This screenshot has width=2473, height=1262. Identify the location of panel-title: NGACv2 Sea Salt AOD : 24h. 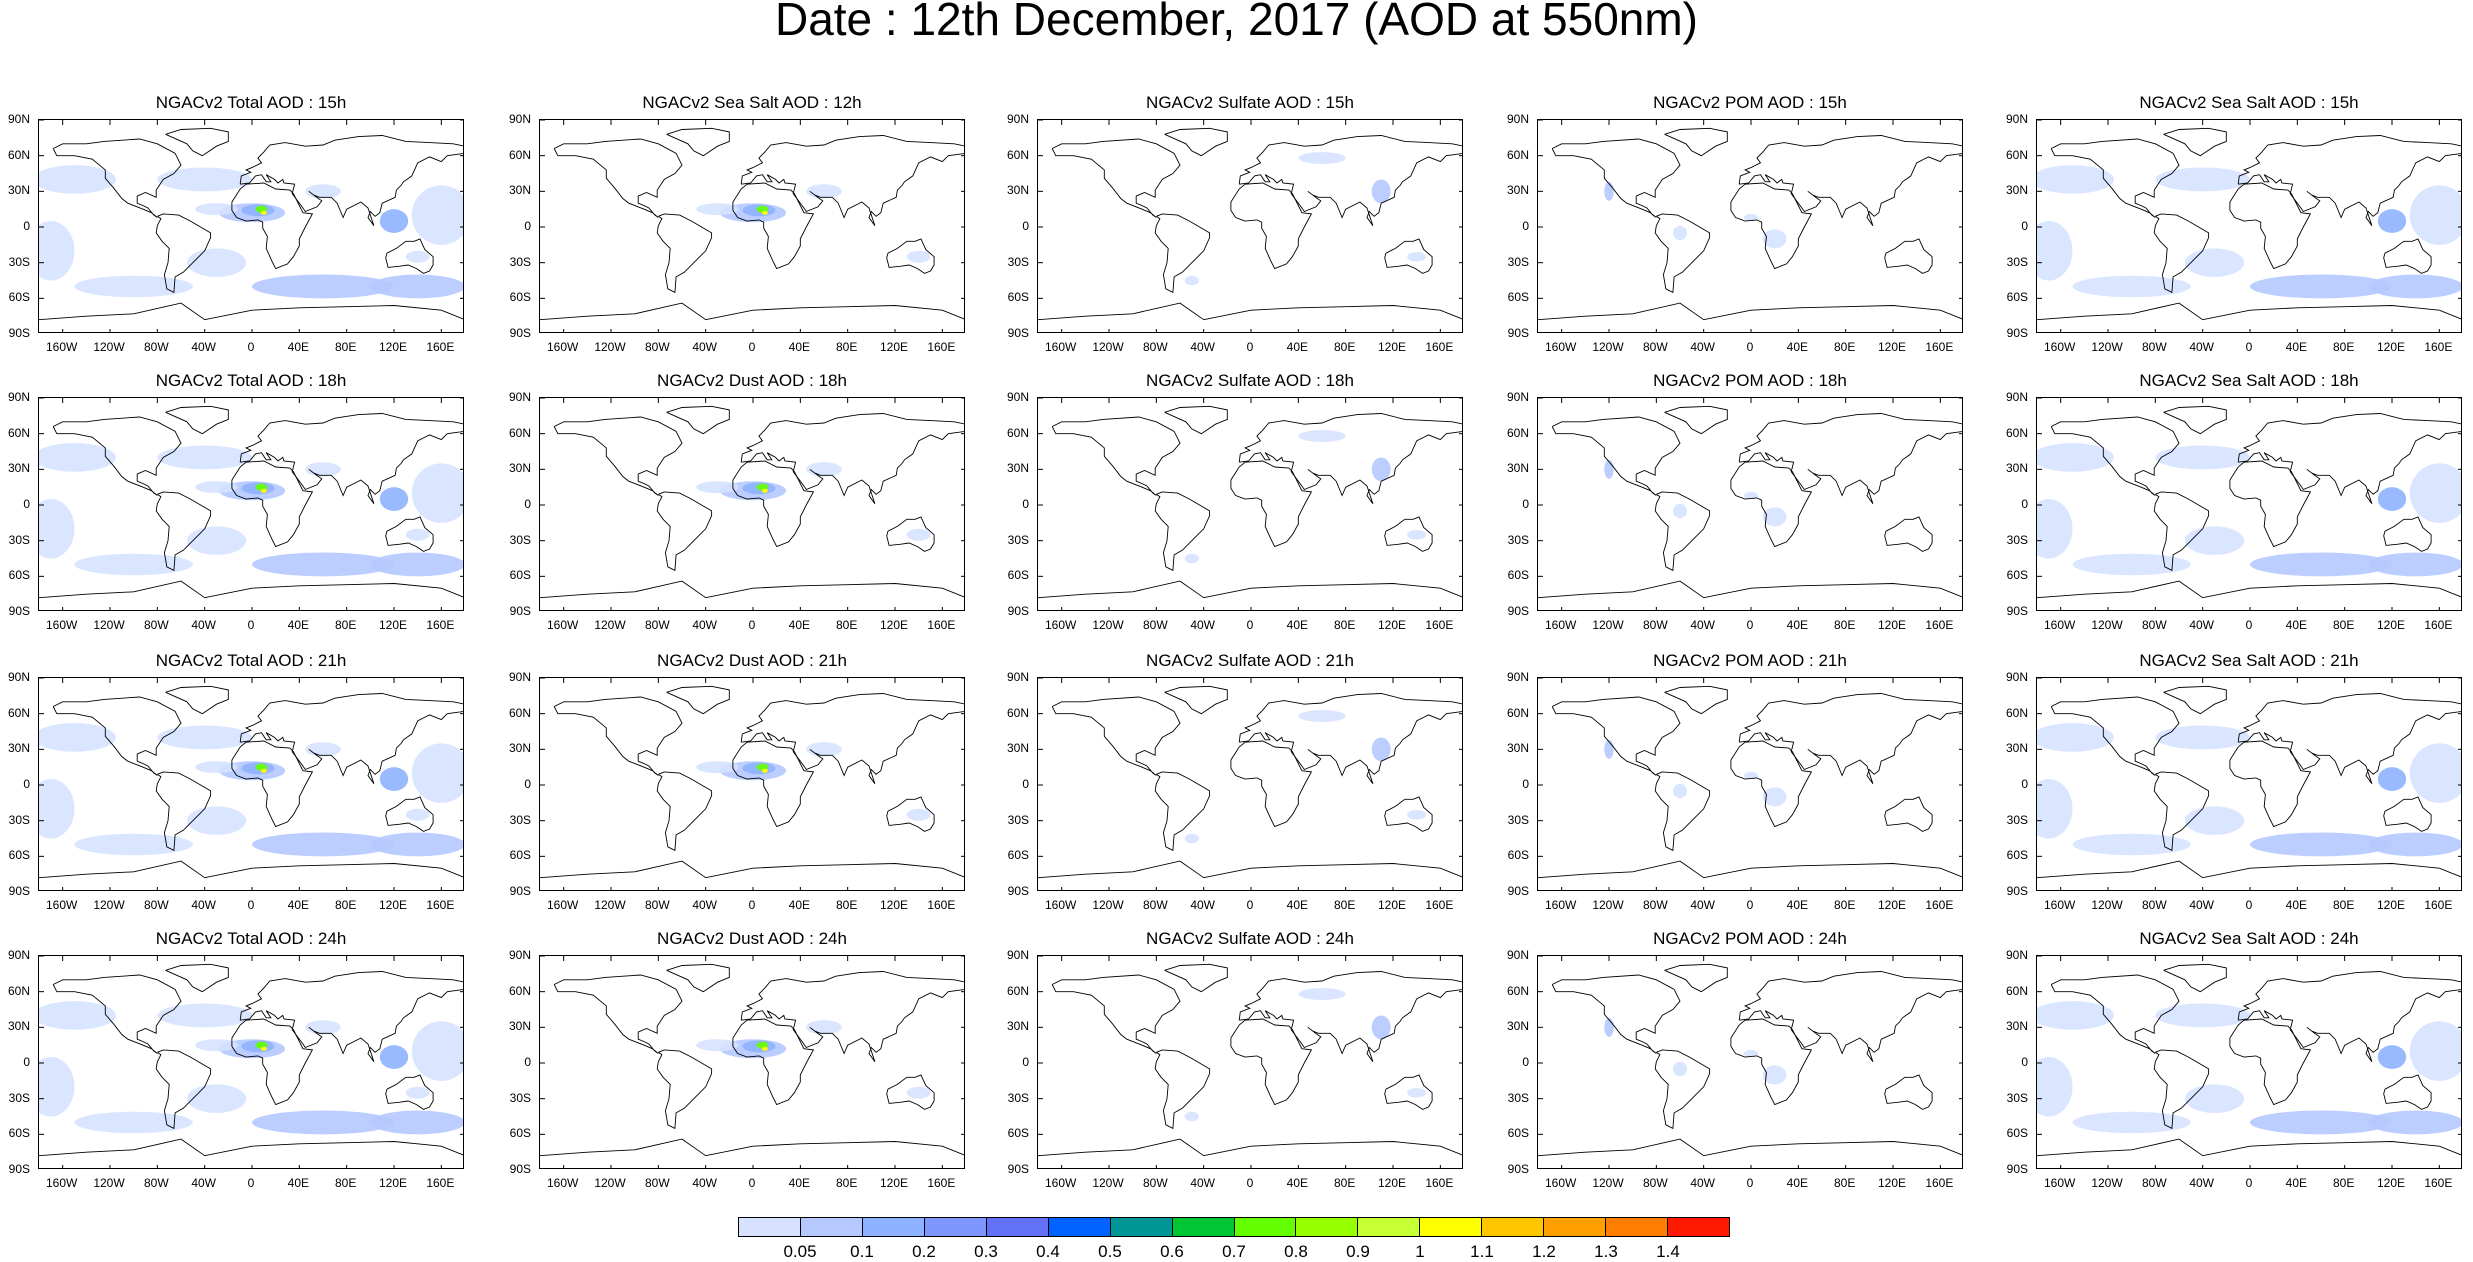
(2249, 938).